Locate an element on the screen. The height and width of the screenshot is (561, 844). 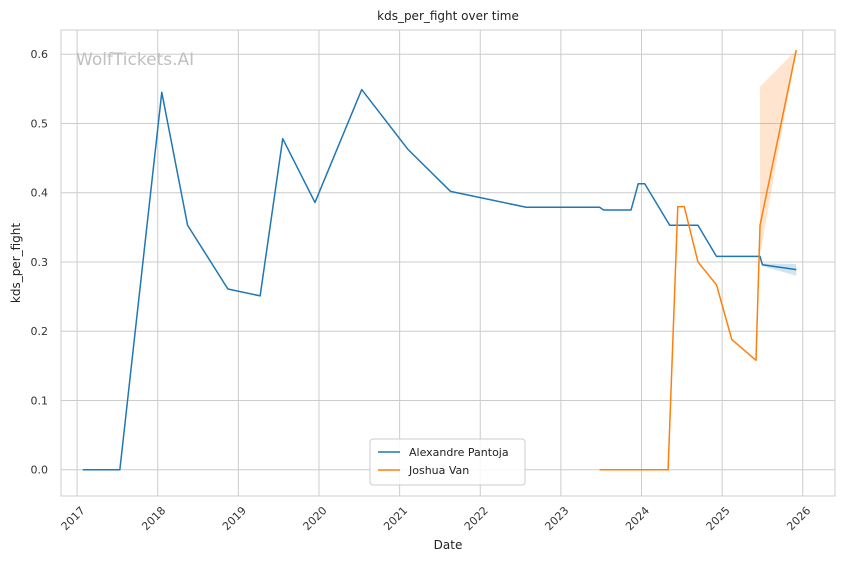
y-tick-label: 0.1 is located at coordinates (40, 400).